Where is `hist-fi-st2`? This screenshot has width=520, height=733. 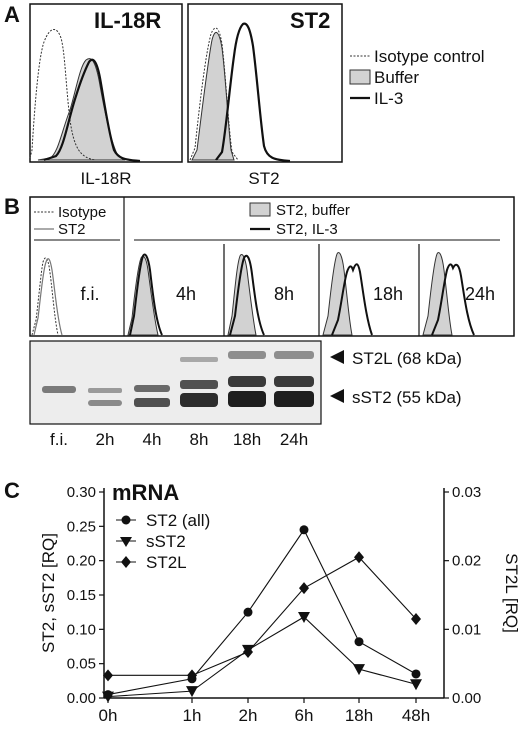 hist-fi-st2 is located at coordinates (48, 297).